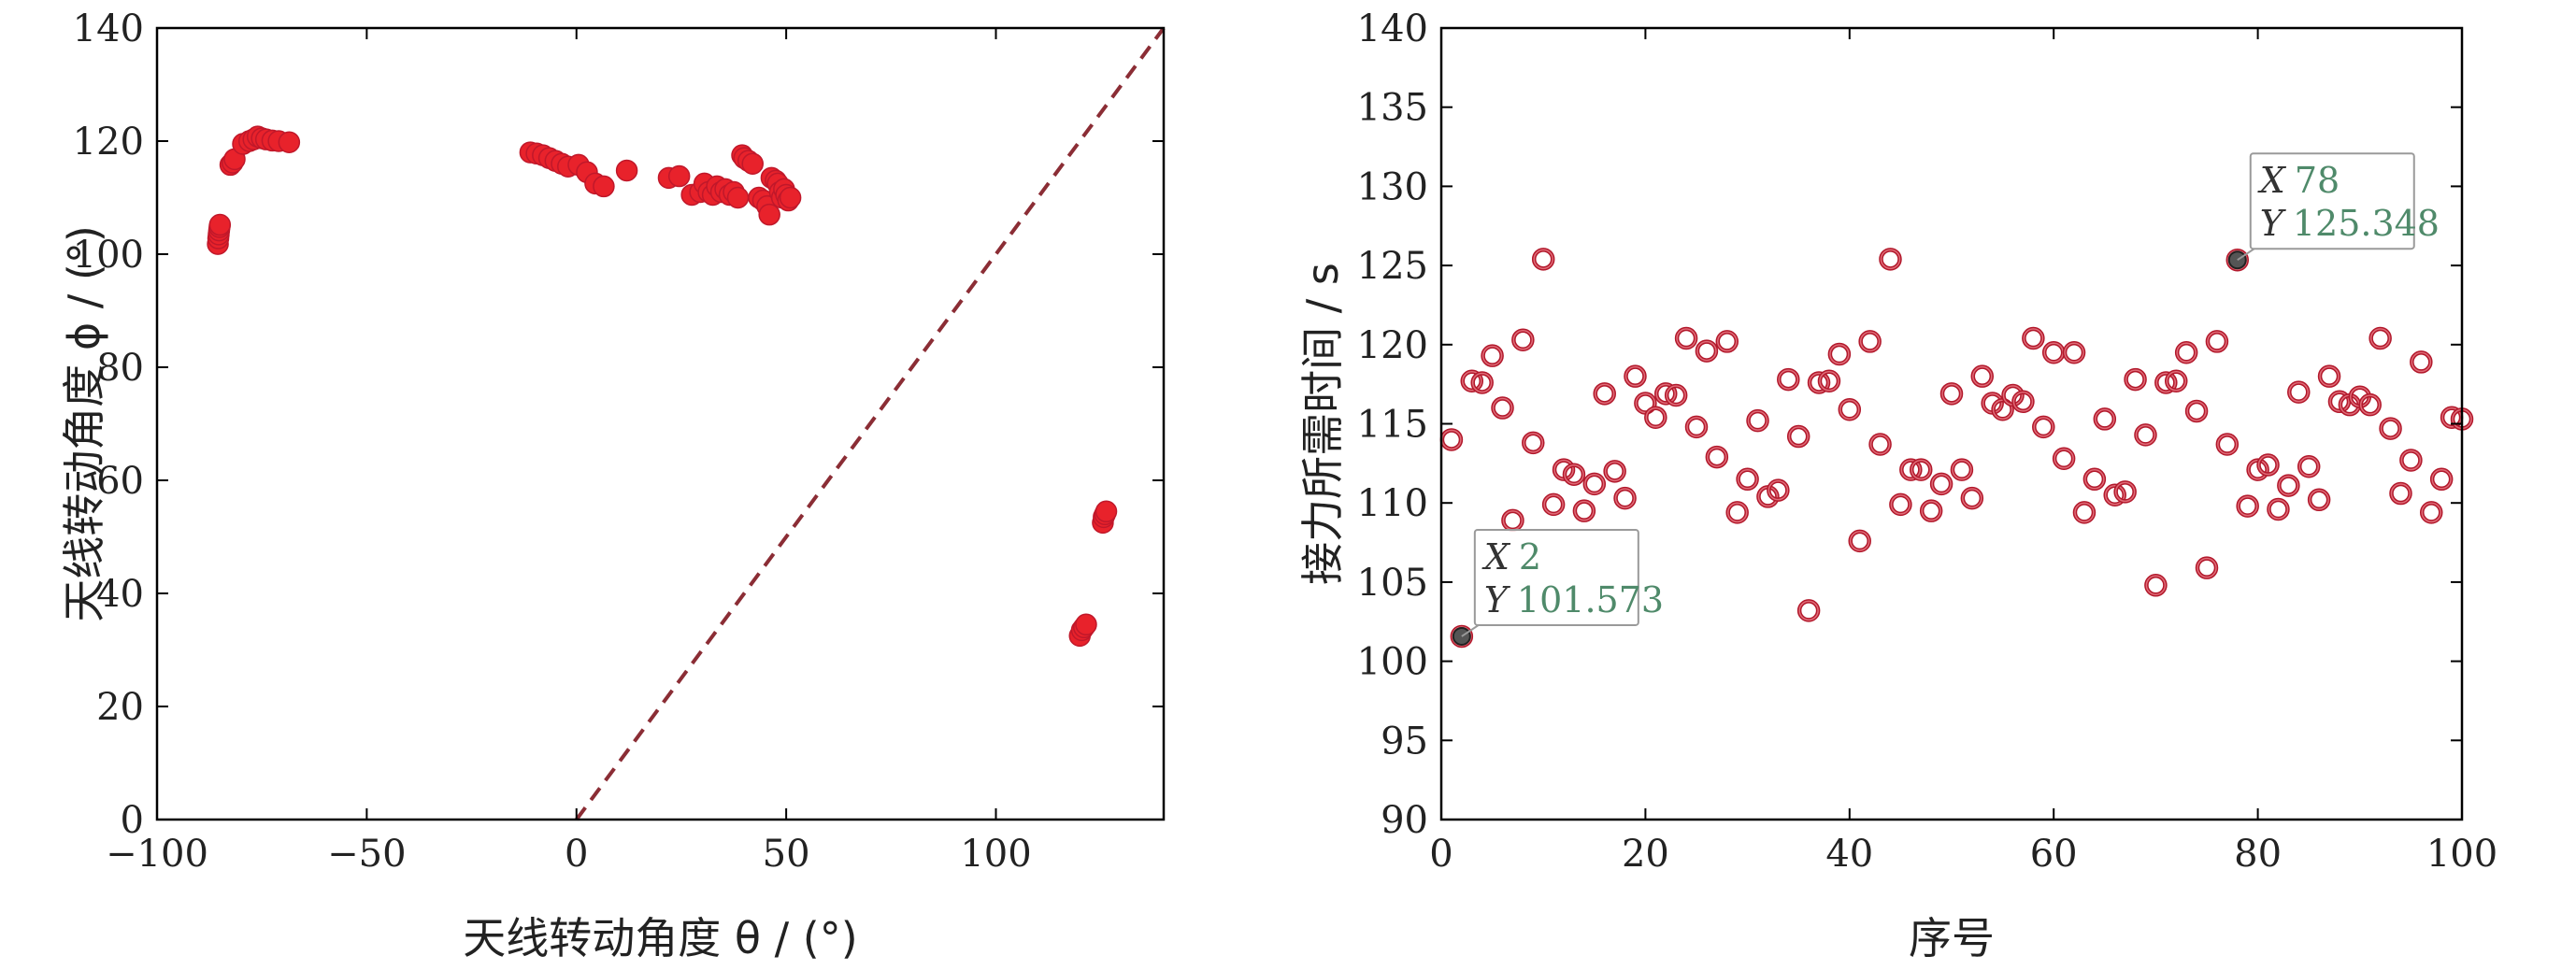 The image size is (2576, 970). Describe the element at coordinates (1392, 28) in the screenshot. I see `right-y-tick-label: 140` at that location.